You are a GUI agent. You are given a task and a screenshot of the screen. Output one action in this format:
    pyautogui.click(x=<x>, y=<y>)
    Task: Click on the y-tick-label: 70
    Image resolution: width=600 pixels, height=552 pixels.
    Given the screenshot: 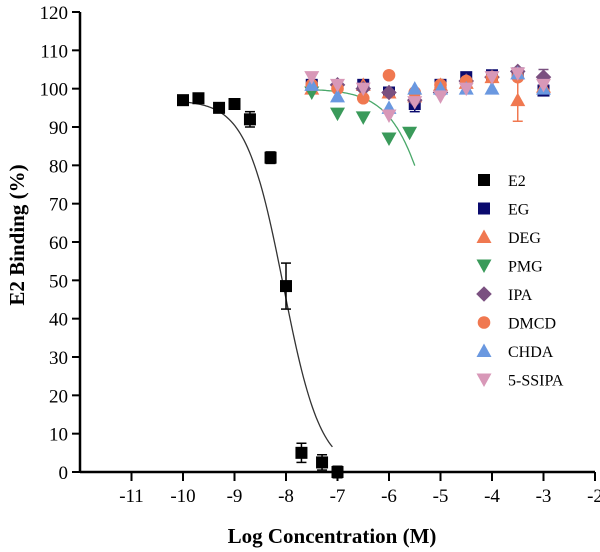 What is the action you would take?
    pyautogui.click(x=58, y=205)
    